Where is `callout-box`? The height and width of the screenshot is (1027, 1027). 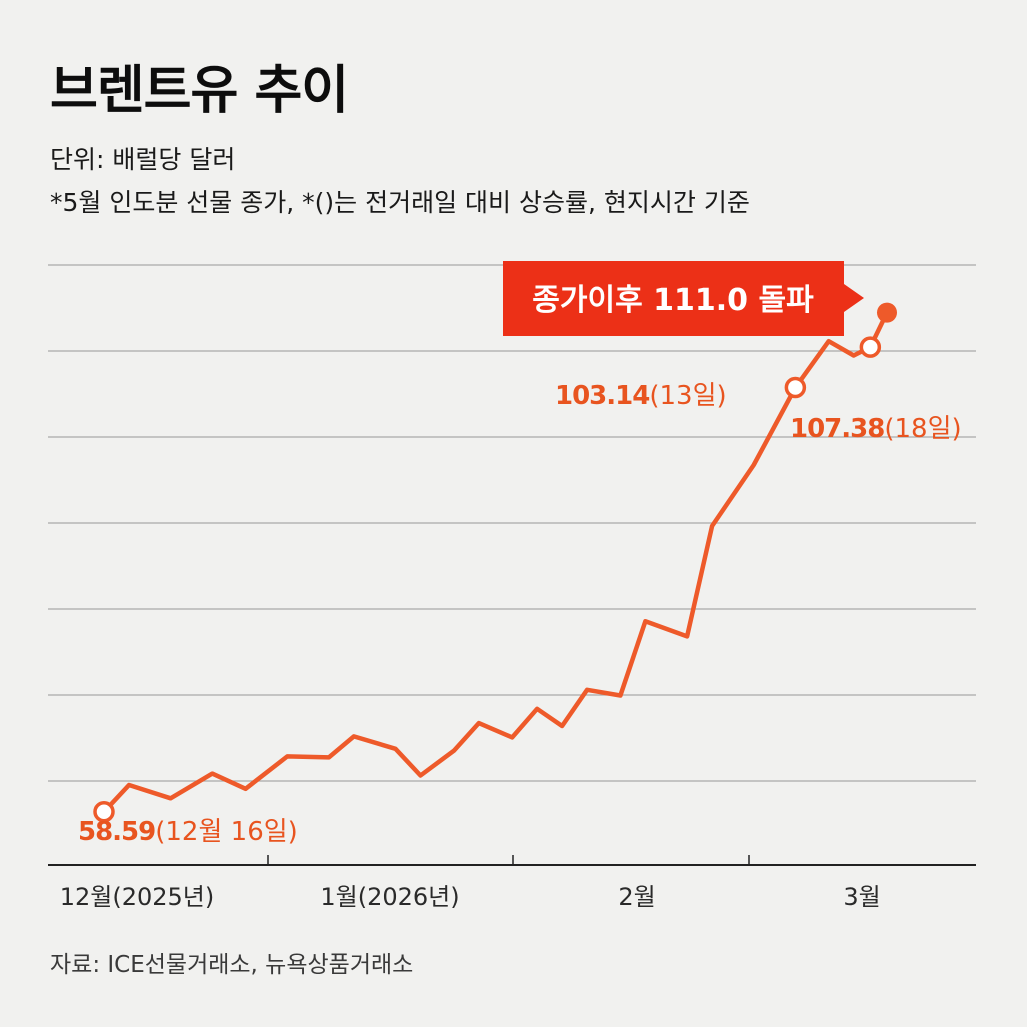
callout-box is located at coordinates (683, 298).